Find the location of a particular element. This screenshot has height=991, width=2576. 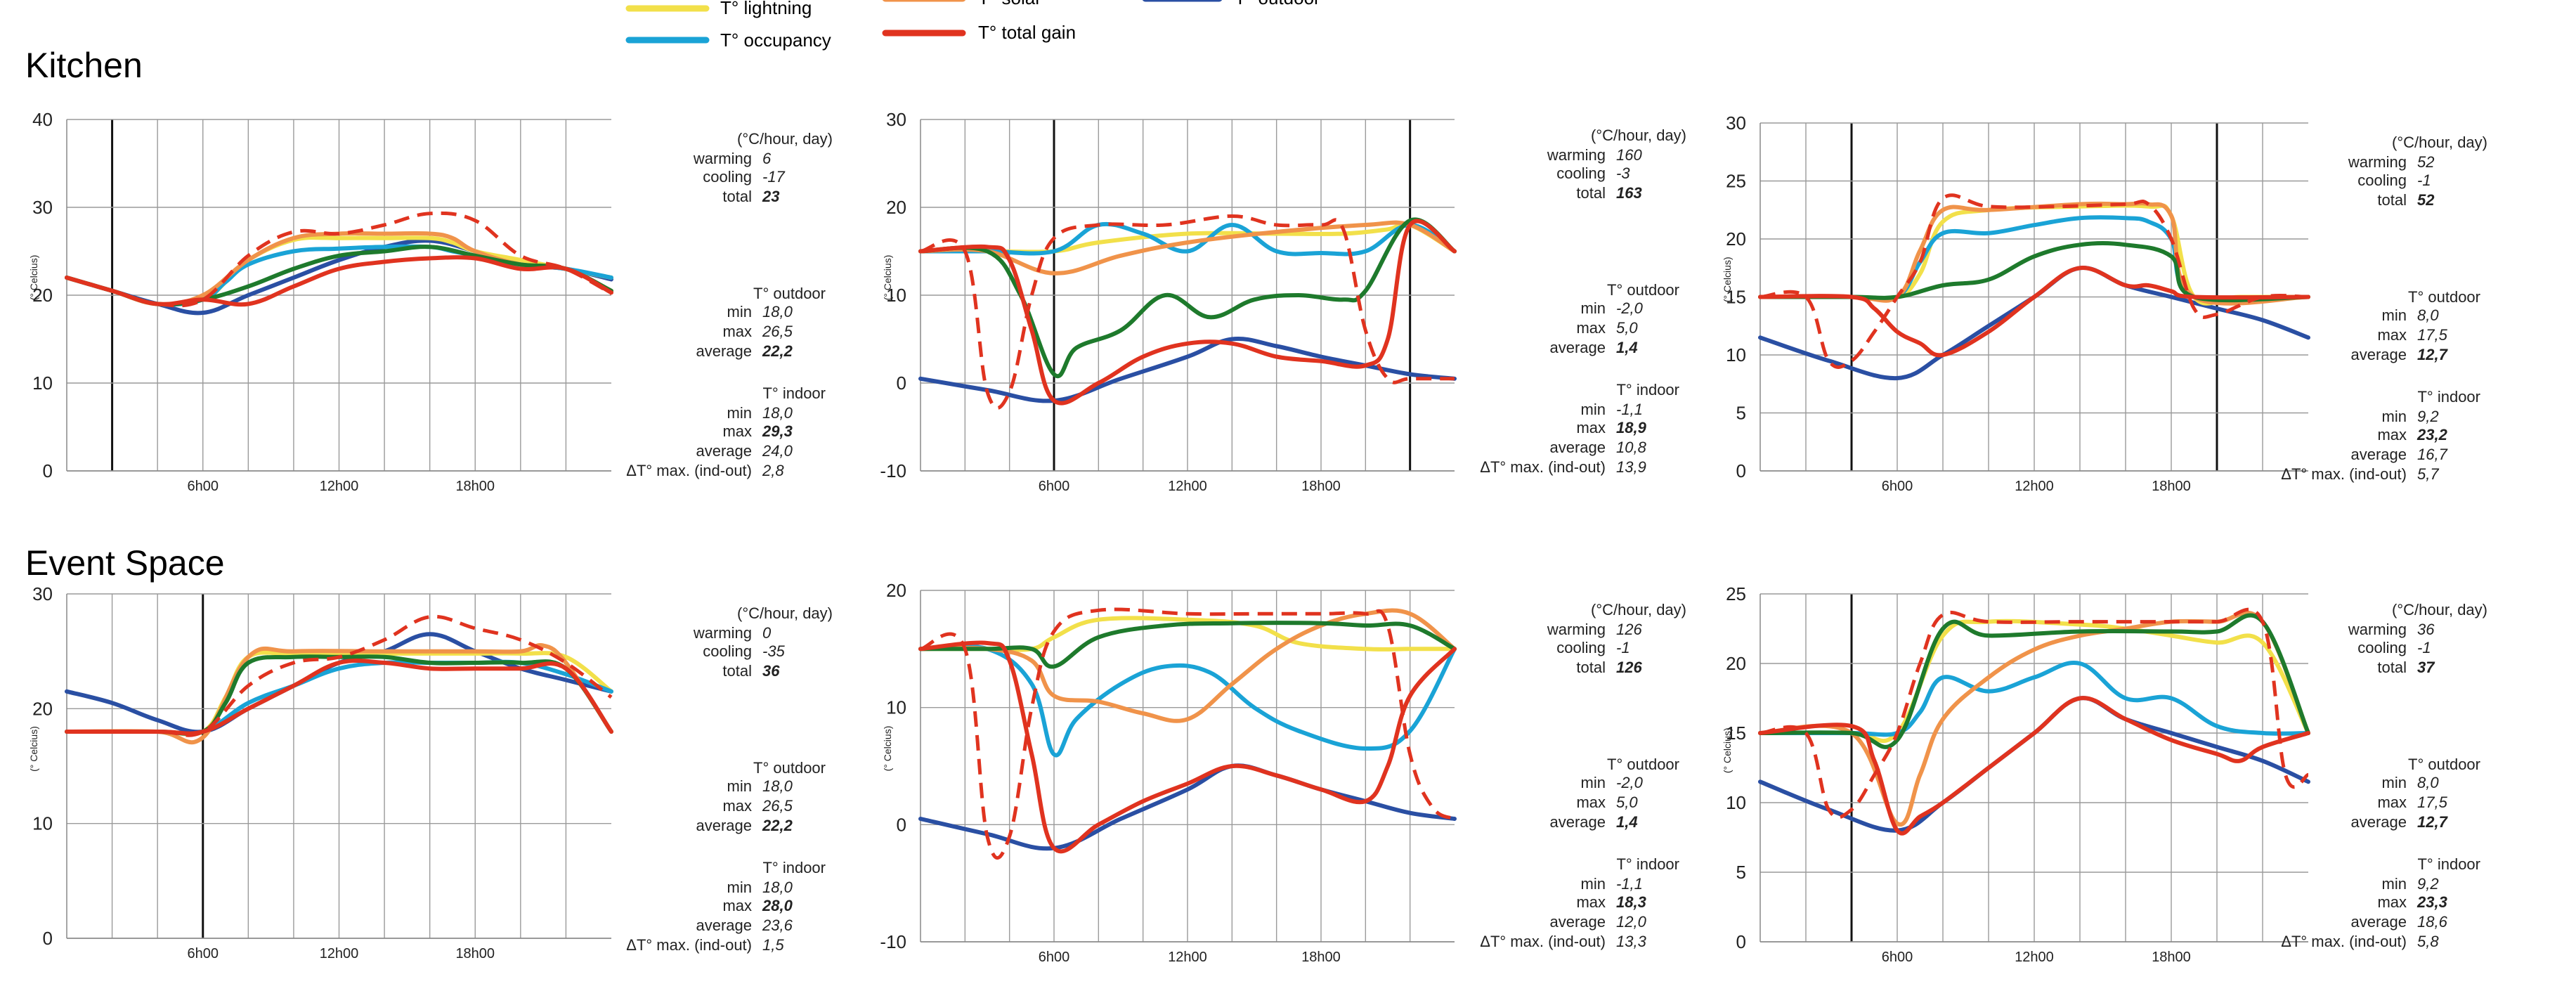

stats-value: 22,2 is located at coordinates (777, 351).